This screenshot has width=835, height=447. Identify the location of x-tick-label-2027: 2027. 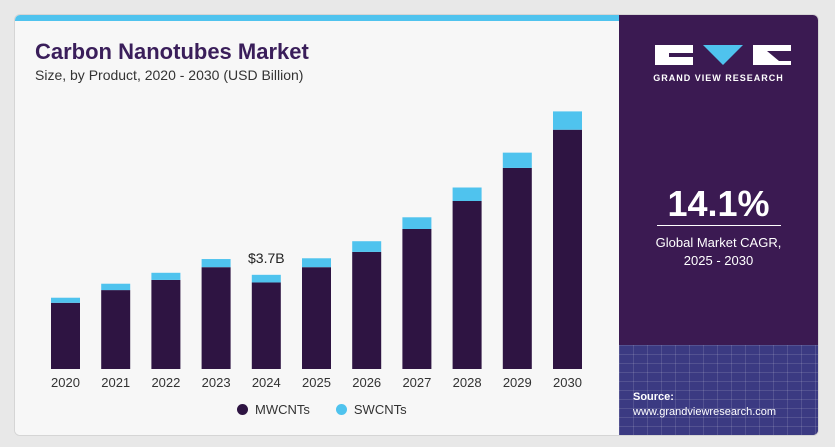
(416, 382).